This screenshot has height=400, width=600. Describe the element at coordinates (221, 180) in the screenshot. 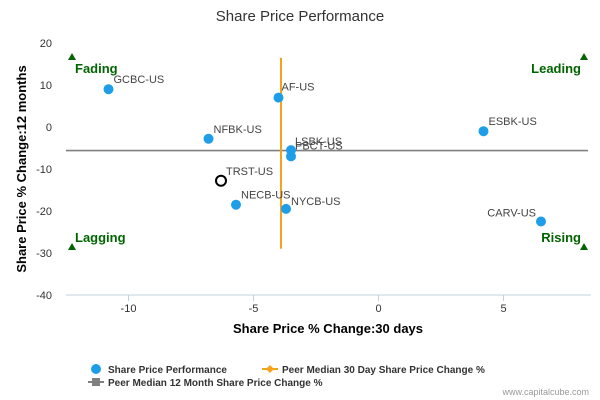

I see `highlight-point` at that location.